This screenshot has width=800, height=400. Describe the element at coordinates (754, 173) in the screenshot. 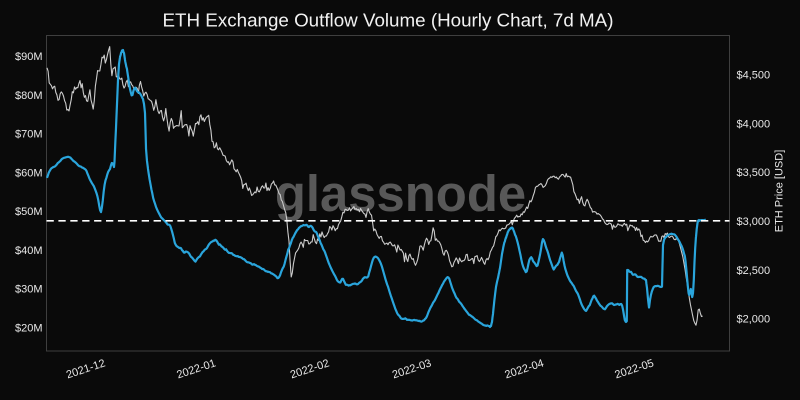

I see `svg-text: $3,500` at that location.